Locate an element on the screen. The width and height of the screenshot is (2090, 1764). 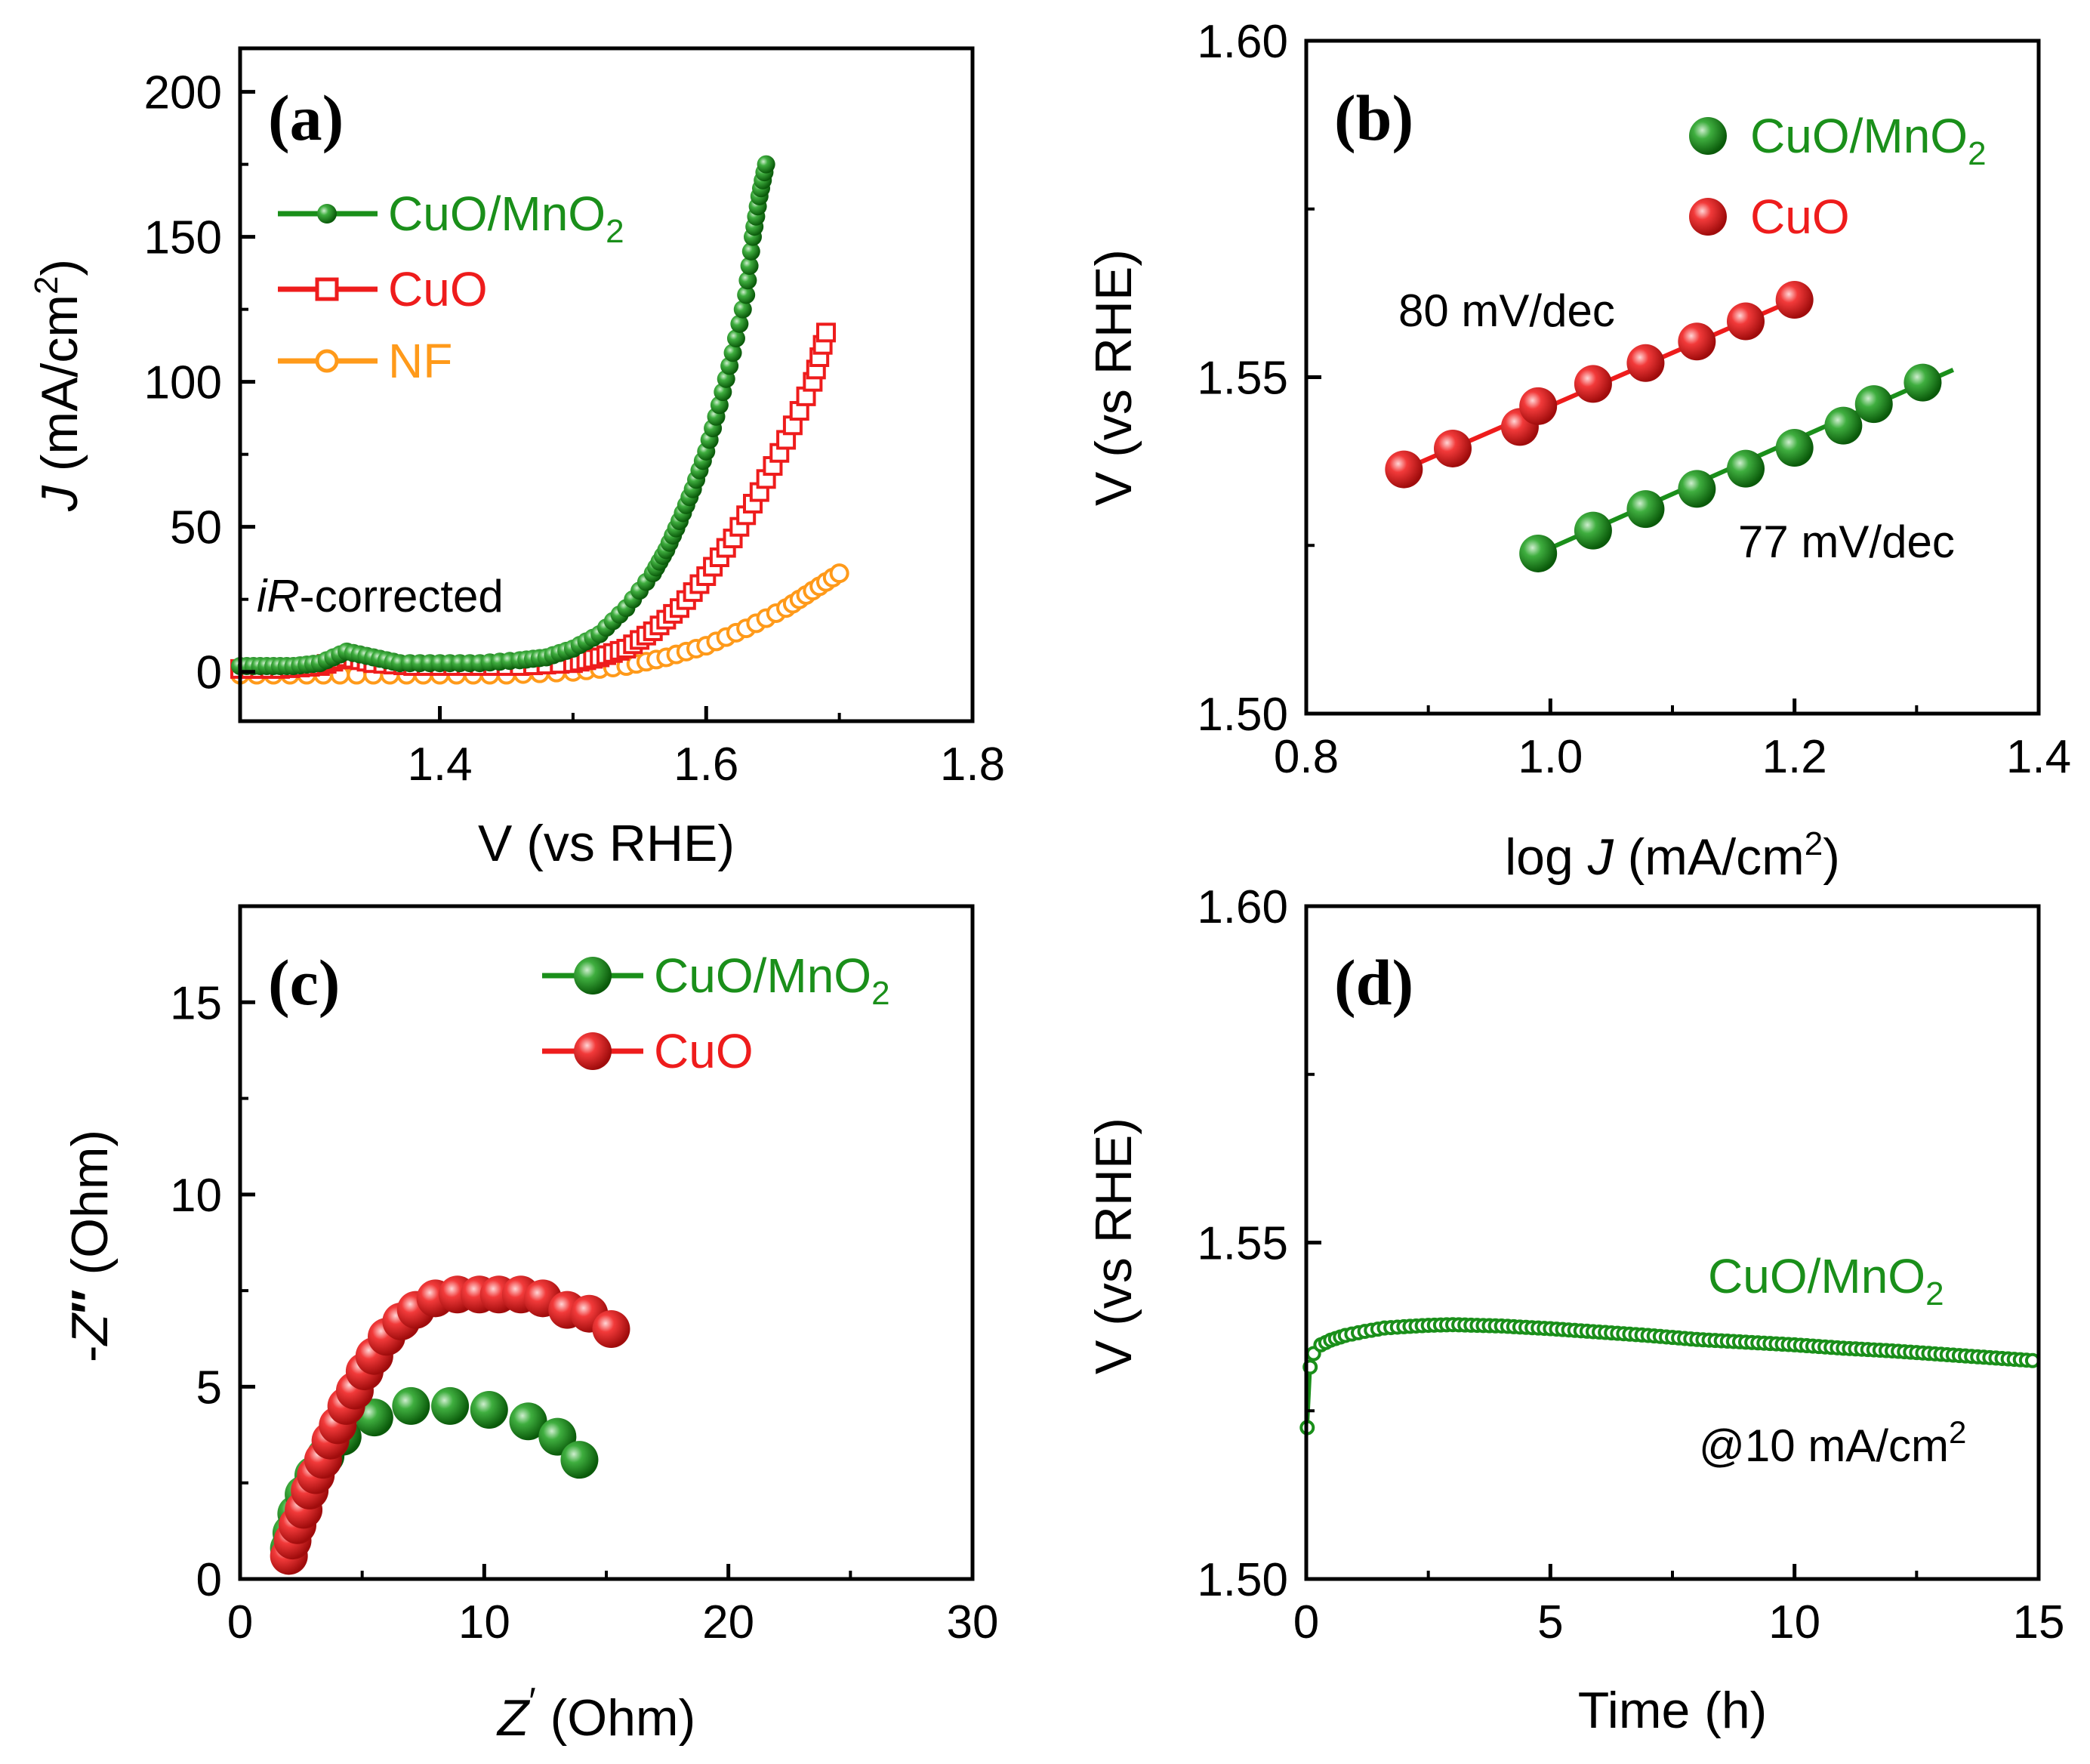
panel-b-xtick-label: 1.2 is located at coordinates (1794, 757).